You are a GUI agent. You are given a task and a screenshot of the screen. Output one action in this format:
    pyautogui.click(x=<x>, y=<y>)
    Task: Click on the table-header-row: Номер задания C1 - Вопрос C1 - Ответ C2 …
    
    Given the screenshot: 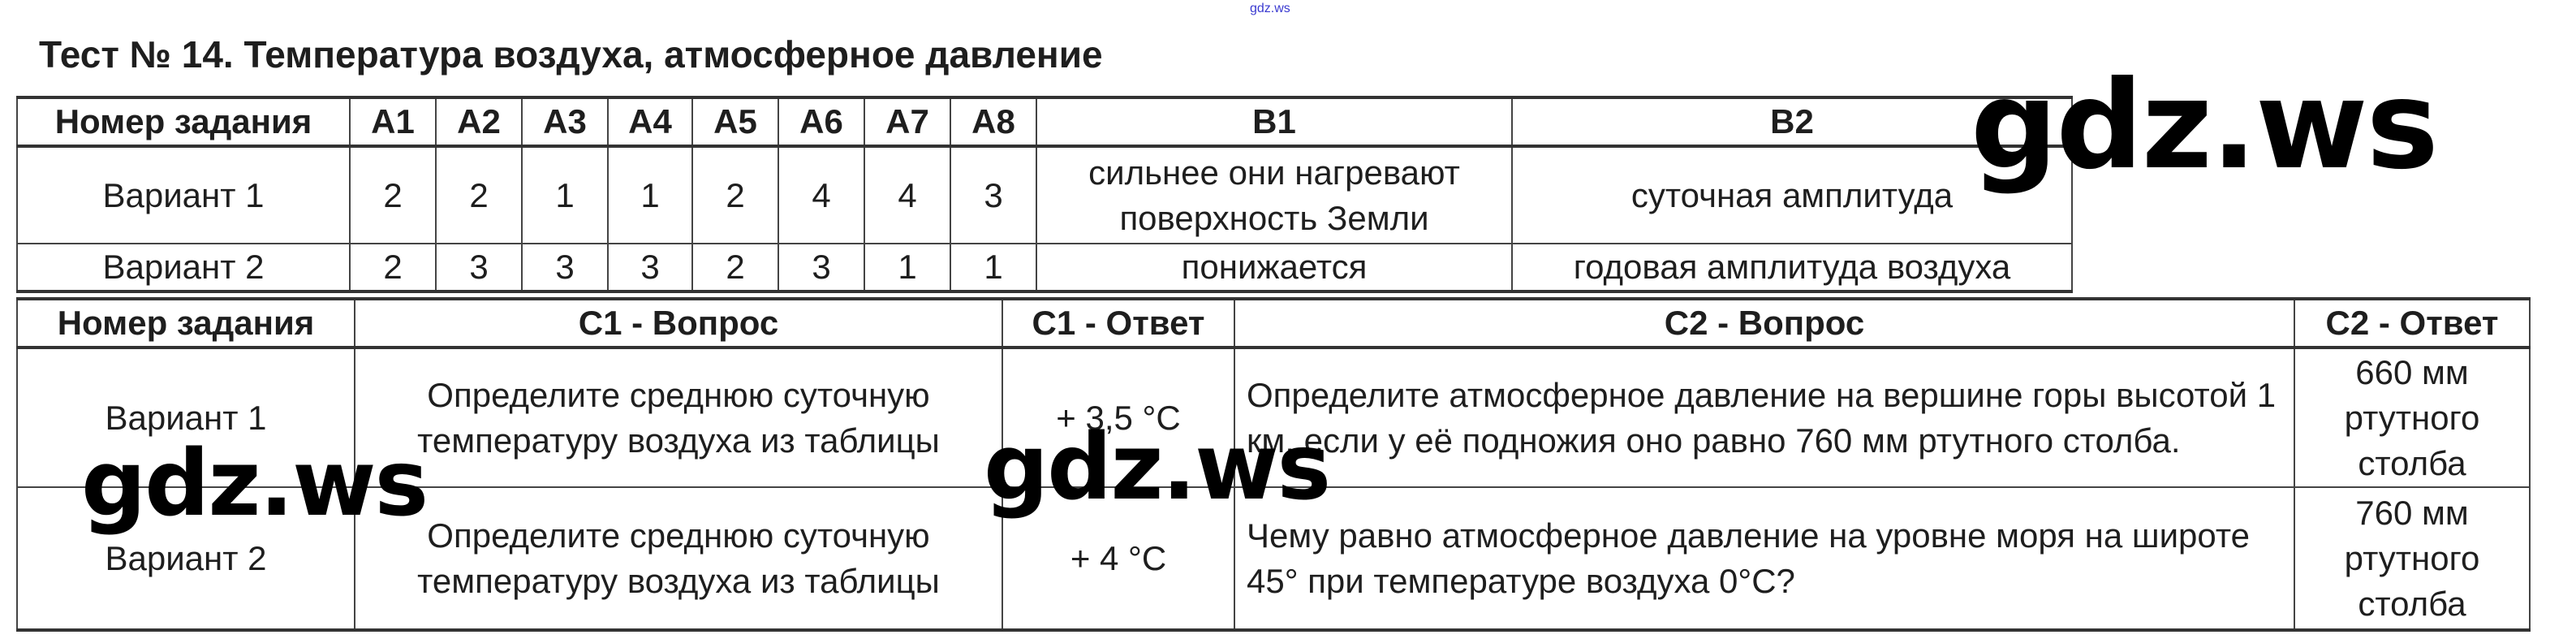 What is the action you would take?
    pyautogui.click(x=1274, y=323)
    